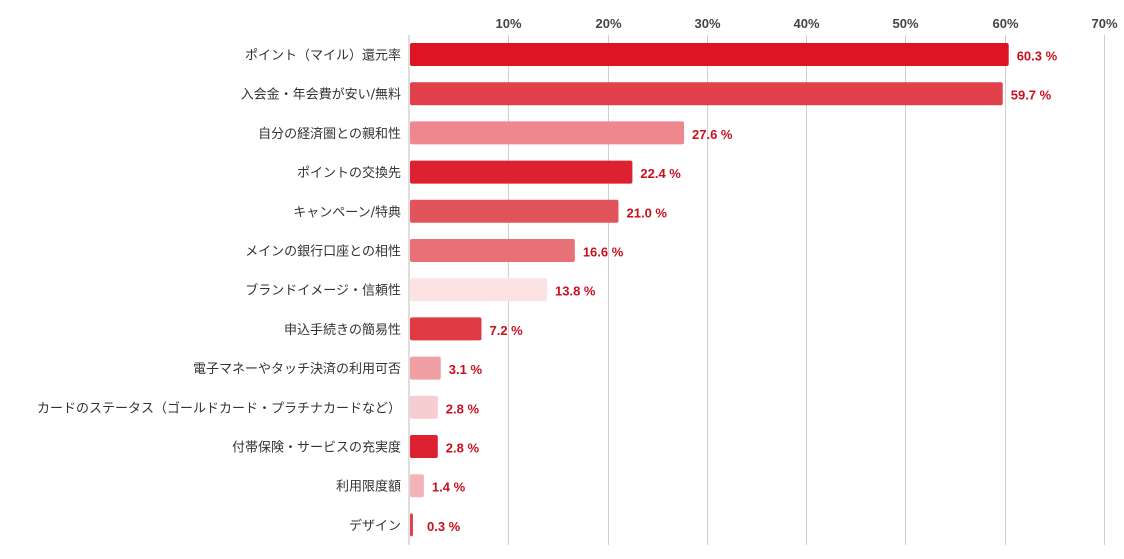 This screenshot has width=1124, height=559. Describe the element at coordinates (603, 252) in the screenshot. I see `data-label: 16.6 %` at that location.